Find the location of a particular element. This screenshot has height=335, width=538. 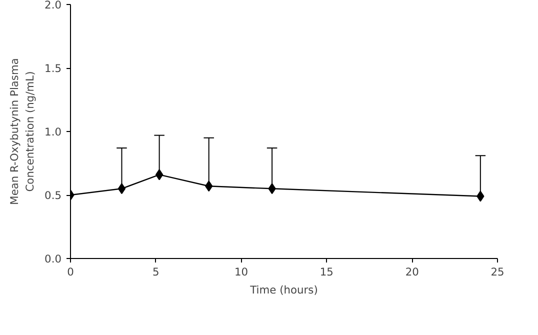

x-tick-label: 5 is located at coordinates (156, 272).